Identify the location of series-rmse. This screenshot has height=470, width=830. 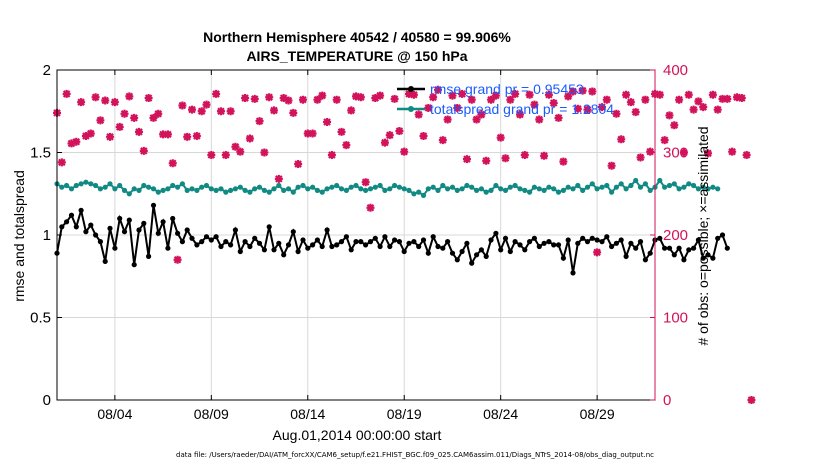
(392, 239).